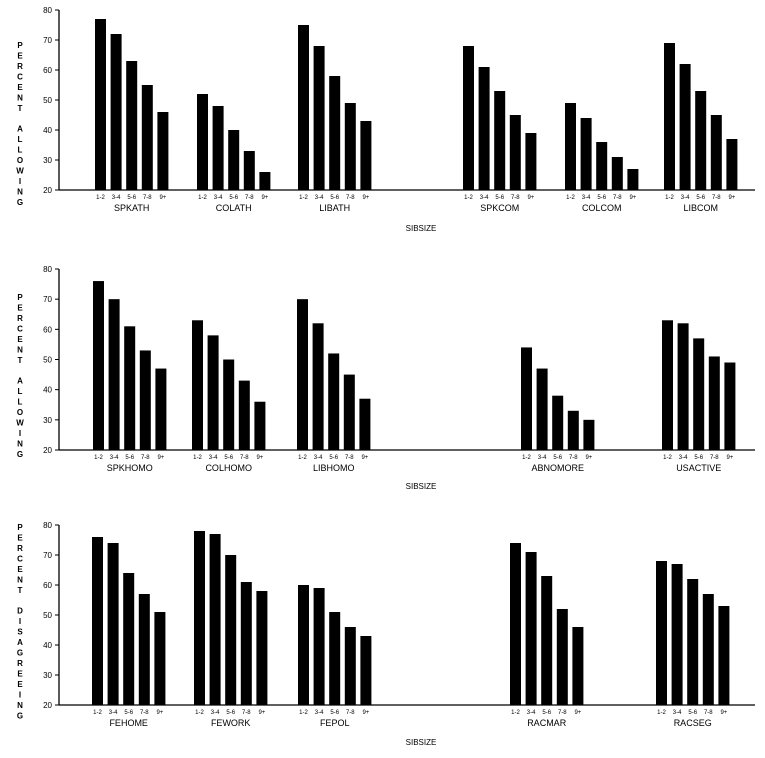 Image resolution: width=765 pixels, height=758 pixels. I want to click on chart3-y-tick-label: 30, so click(47, 675).